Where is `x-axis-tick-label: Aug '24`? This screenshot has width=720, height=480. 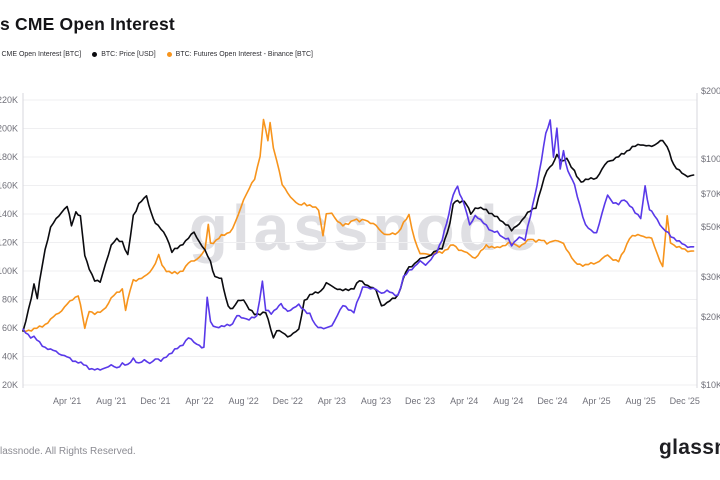
x-axis-tick-label: Aug '24 is located at coordinates (508, 401).